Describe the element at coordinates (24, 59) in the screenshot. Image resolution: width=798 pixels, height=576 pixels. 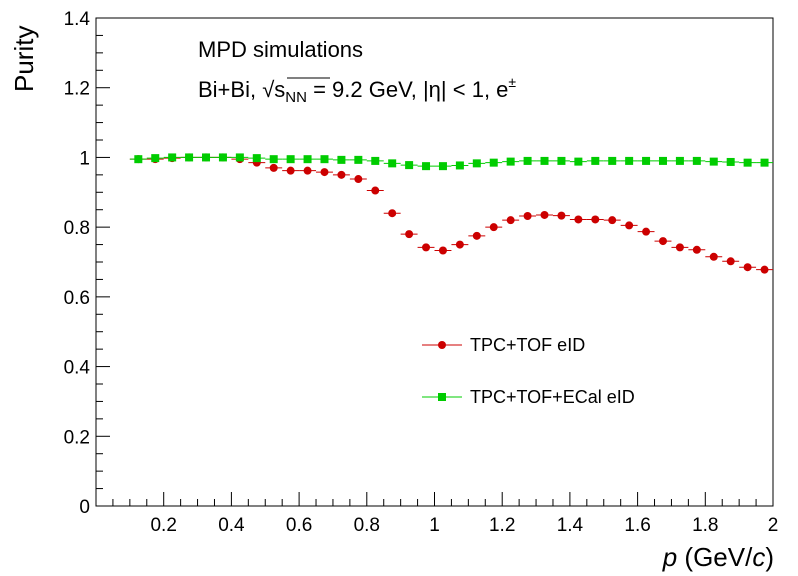
I see `y-axis-title: Purity` at that location.